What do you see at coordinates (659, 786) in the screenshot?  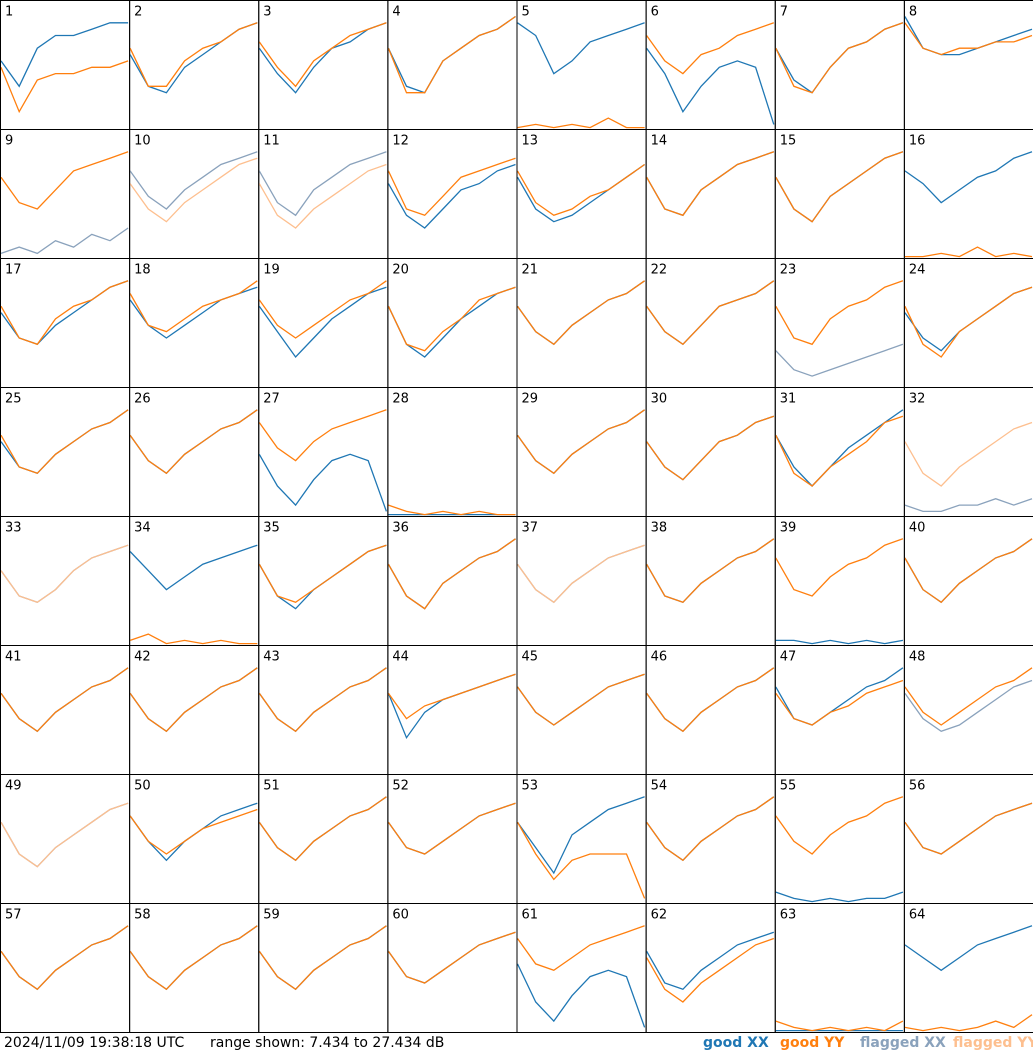 I see `panel-label: 54` at bounding box center [659, 786].